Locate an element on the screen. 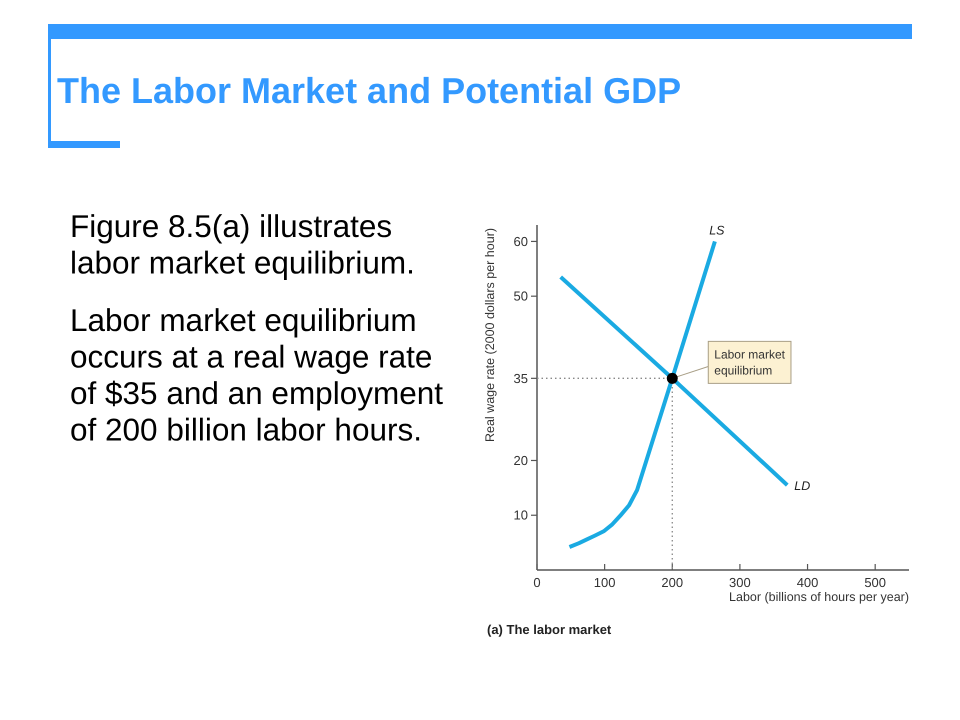 The height and width of the screenshot is (720, 960). y-tick-label: 20 is located at coordinates (521, 460).